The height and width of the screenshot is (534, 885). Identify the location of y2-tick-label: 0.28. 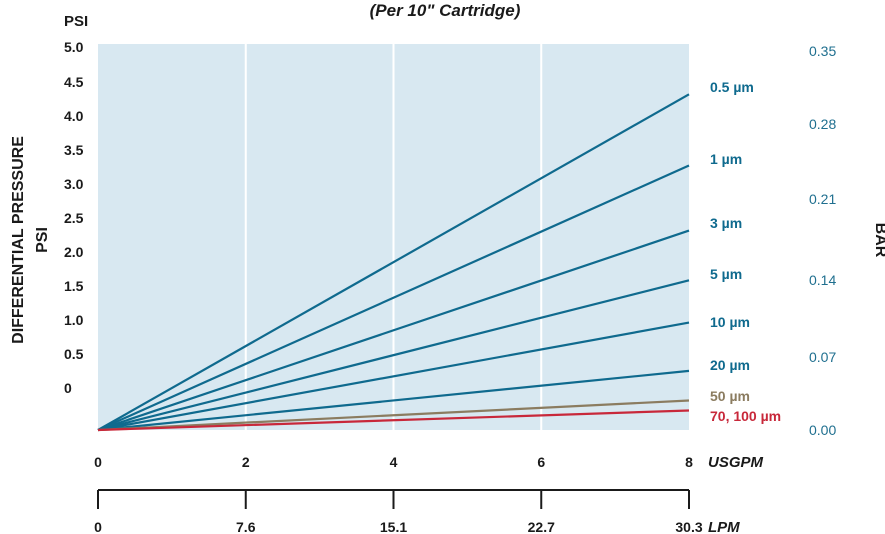
(822, 124).